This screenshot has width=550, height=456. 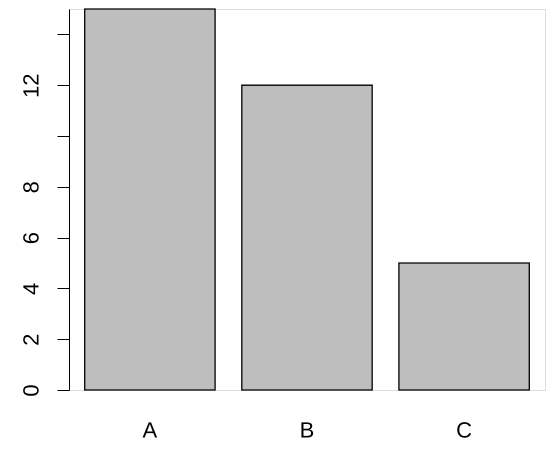 I want to click on y-tick-label: 2, so click(x=31, y=340).